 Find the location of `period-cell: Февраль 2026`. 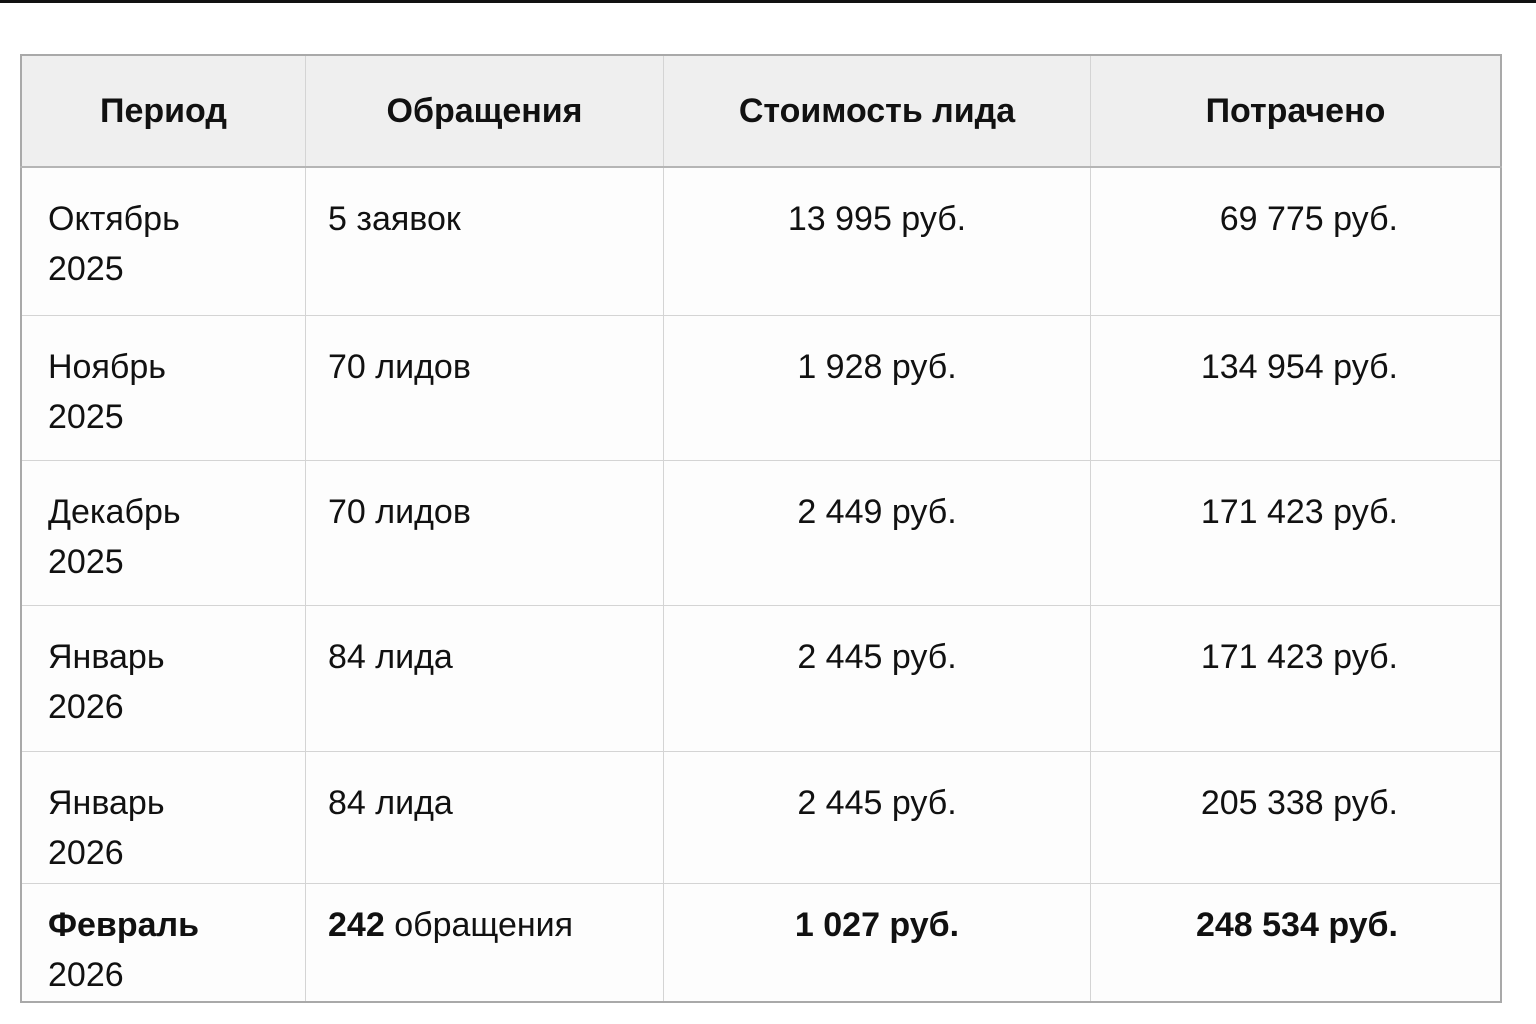

period-cell: Февраль 2026 is located at coordinates (163, 943).